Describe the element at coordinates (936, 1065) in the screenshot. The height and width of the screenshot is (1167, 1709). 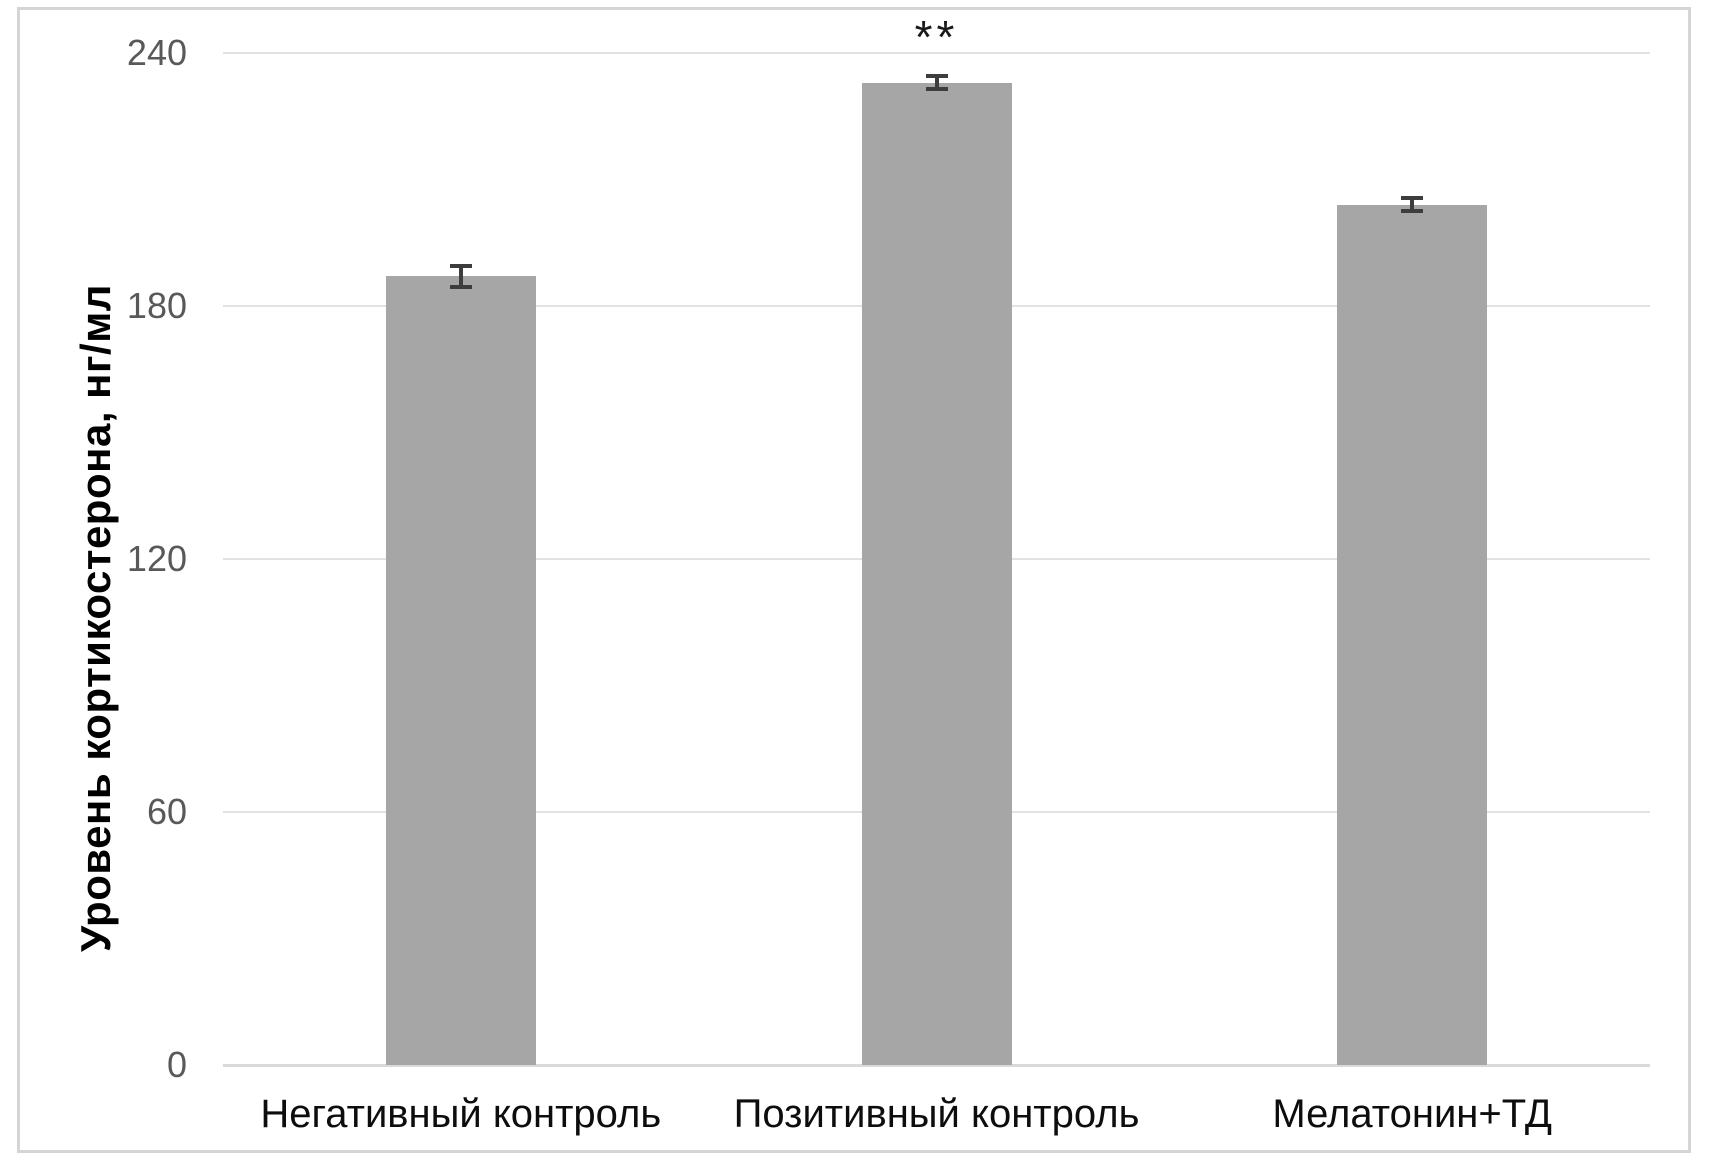
I see `x-axis-line` at that location.